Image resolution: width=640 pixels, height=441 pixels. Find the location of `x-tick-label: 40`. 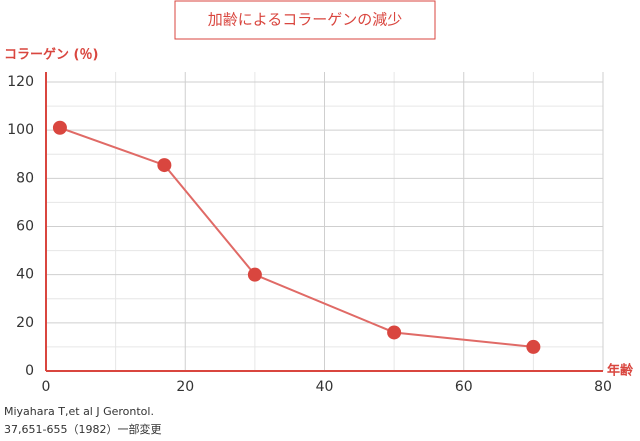

x-tick-label: 40 is located at coordinates (325, 387).